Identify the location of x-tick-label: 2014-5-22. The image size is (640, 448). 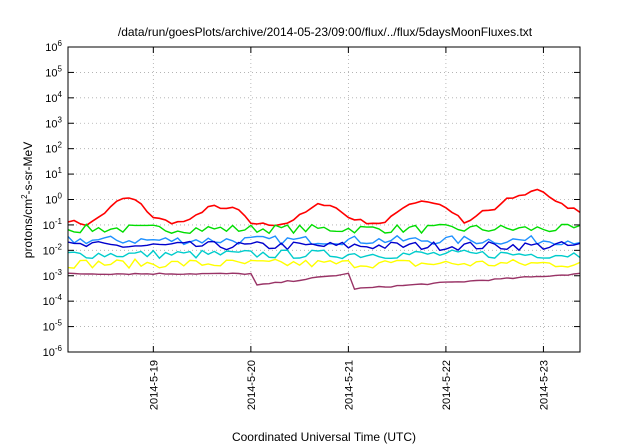
(447, 385).